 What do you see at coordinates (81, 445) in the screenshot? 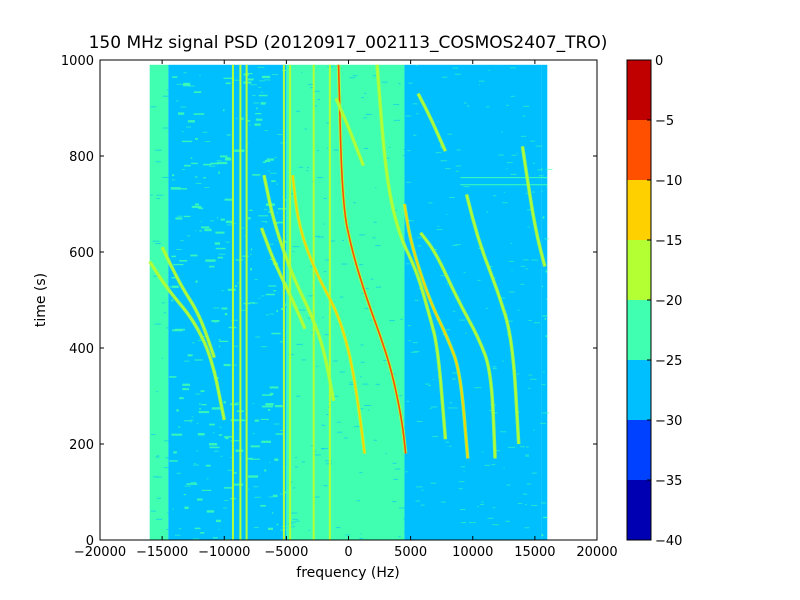
I see `y-tick-label: 200` at bounding box center [81, 445].